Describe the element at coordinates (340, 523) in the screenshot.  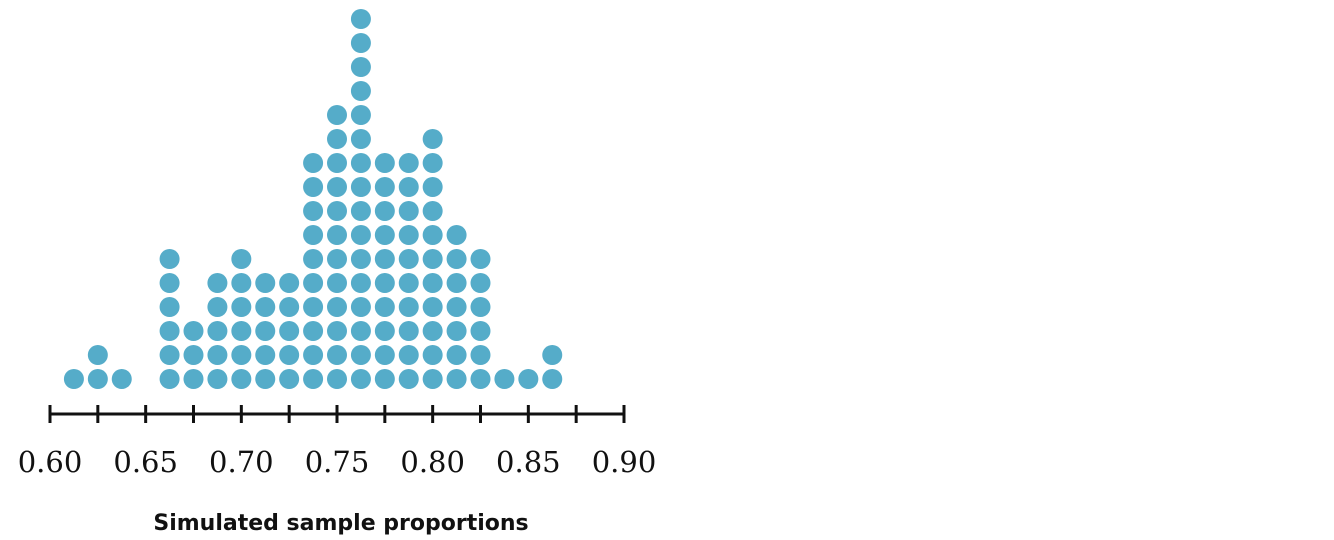
I see `x-axis-title: Simulated sample proportions` at that location.